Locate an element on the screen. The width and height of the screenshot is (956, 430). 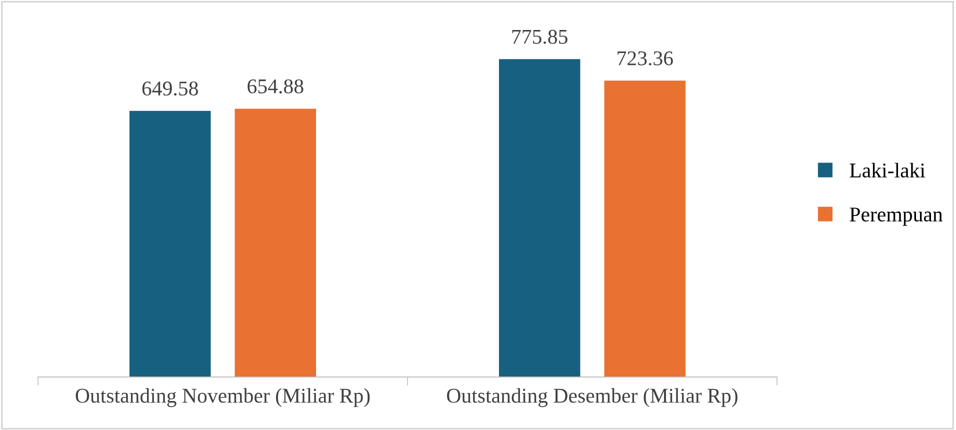
legend-label: Perempuan is located at coordinates (896, 217).